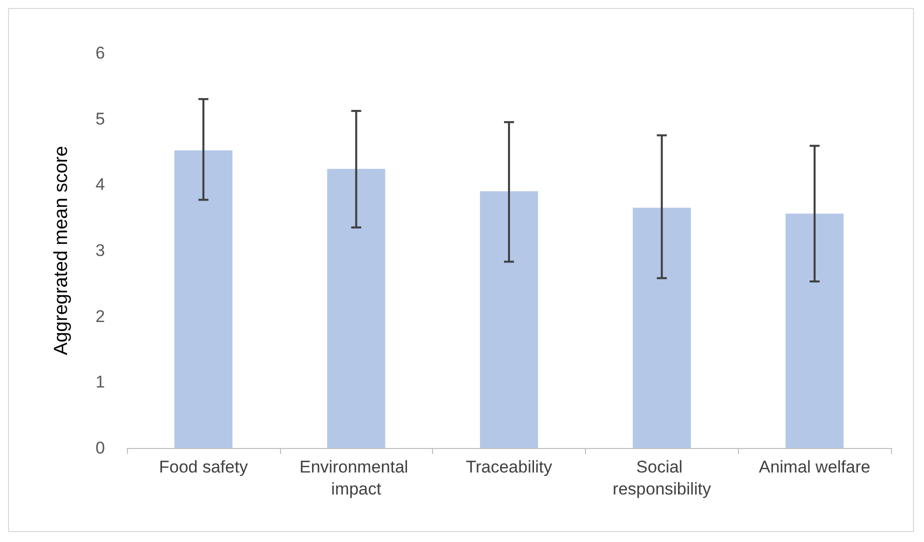 This screenshot has height=542, width=924. Describe the element at coordinates (100, 316) in the screenshot. I see `y-tick-label: 2` at that location.